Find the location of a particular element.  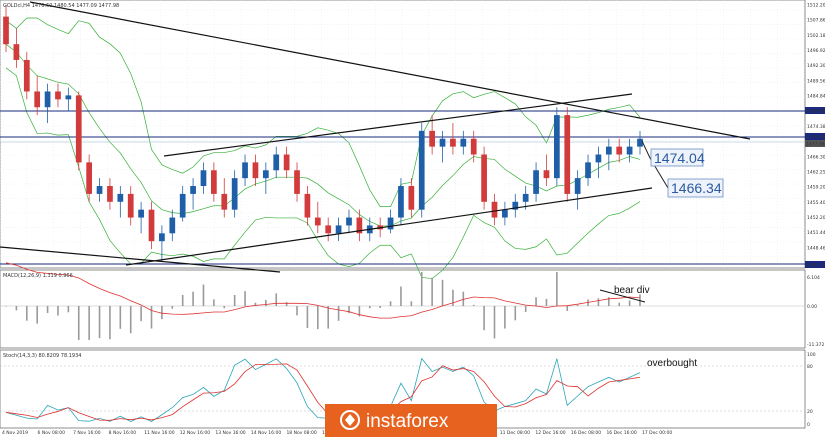

macd-tick-top: 6.104 is located at coordinates (813, 278).